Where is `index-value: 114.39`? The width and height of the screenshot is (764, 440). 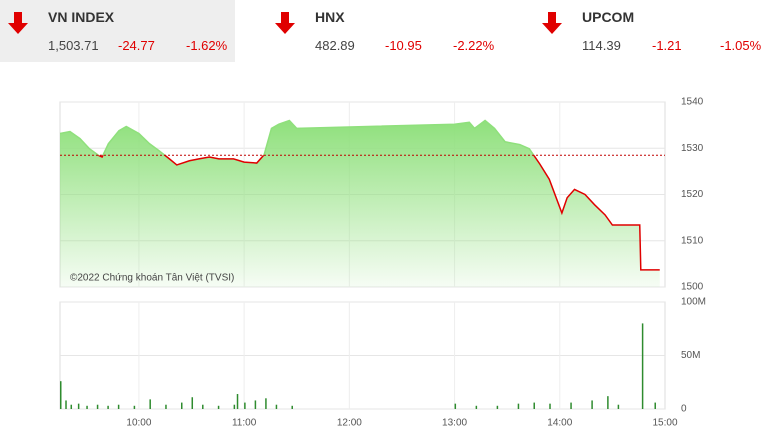 index-value: 114.39 is located at coordinates (601, 45).